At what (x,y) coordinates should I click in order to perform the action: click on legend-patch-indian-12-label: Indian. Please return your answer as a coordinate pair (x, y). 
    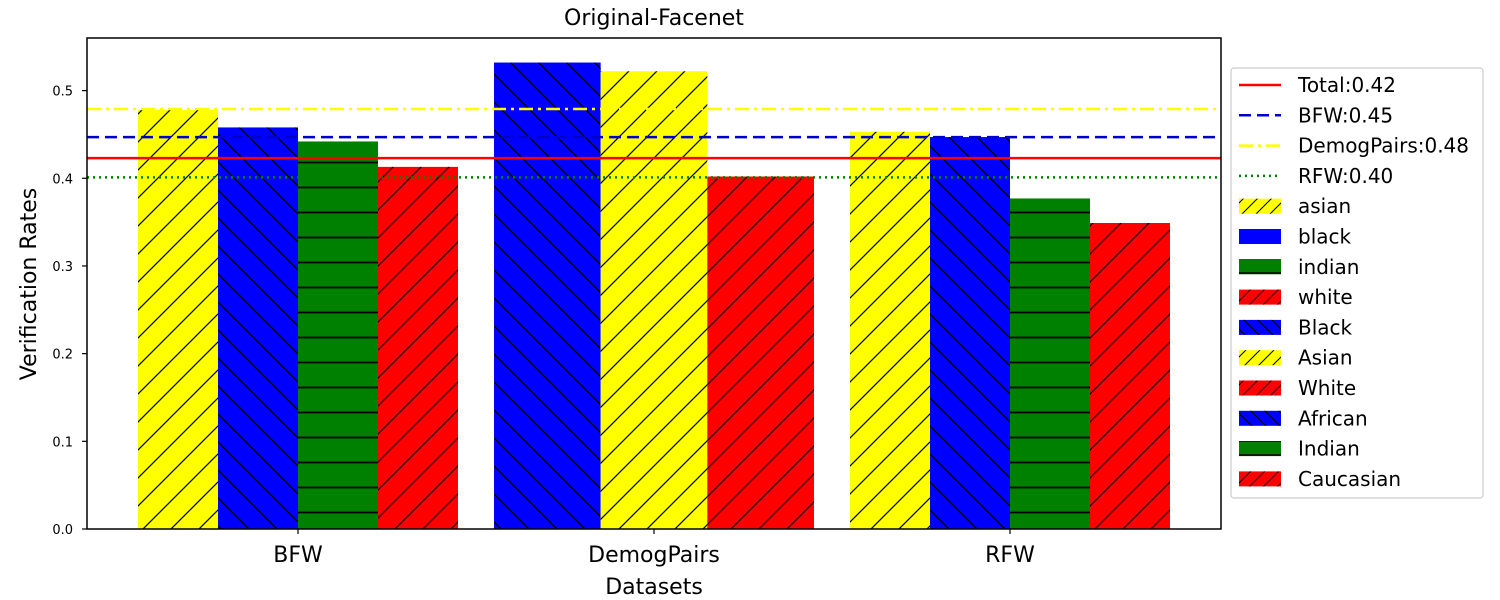
    Looking at the image, I should click on (1329, 449).